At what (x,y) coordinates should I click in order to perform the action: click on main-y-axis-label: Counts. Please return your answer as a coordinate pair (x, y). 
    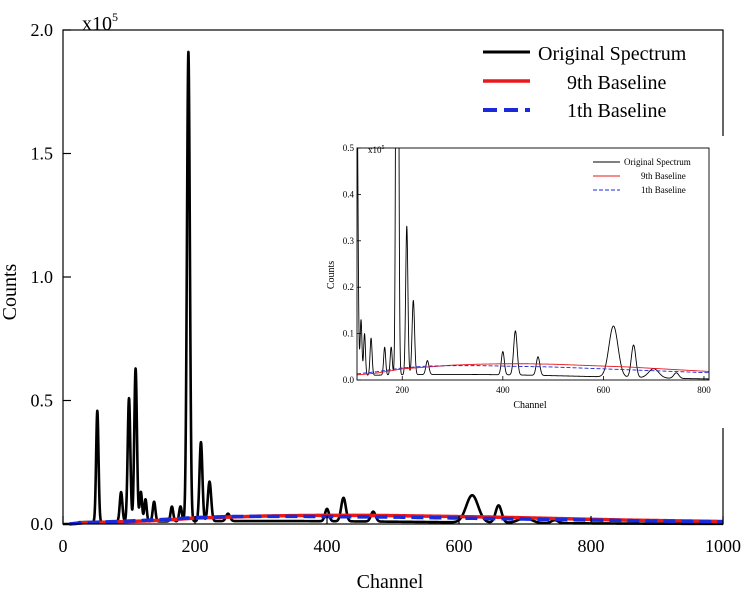
    Looking at the image, I should click on (10, 291).